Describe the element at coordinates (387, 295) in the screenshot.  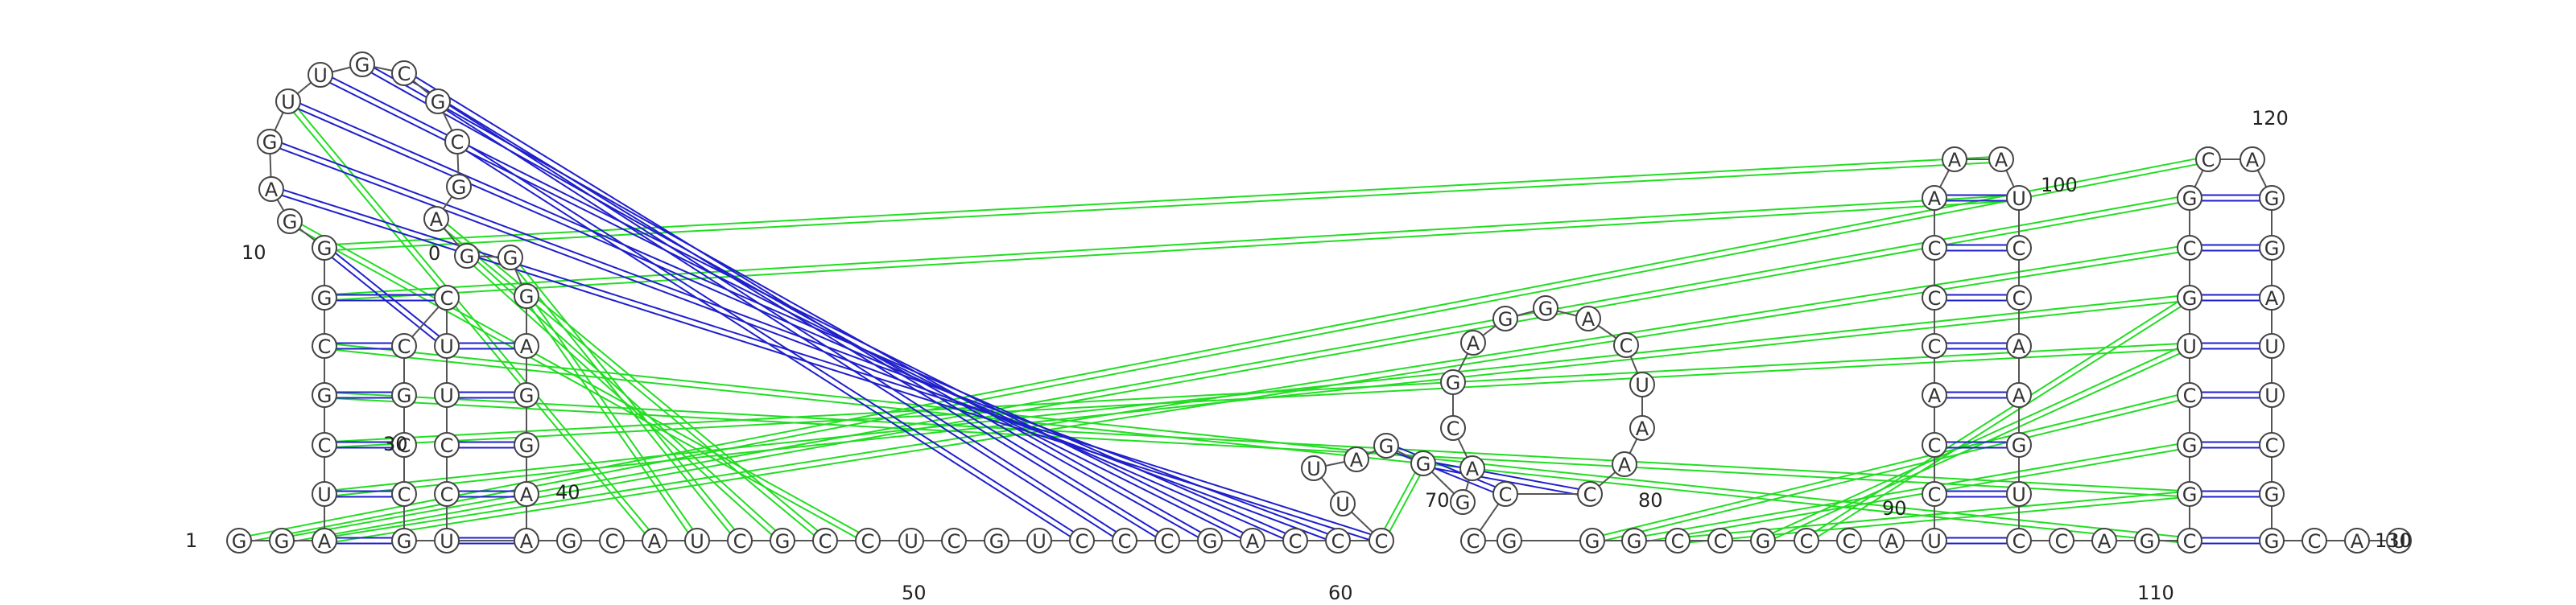
I see `canonical-pair` at that location.